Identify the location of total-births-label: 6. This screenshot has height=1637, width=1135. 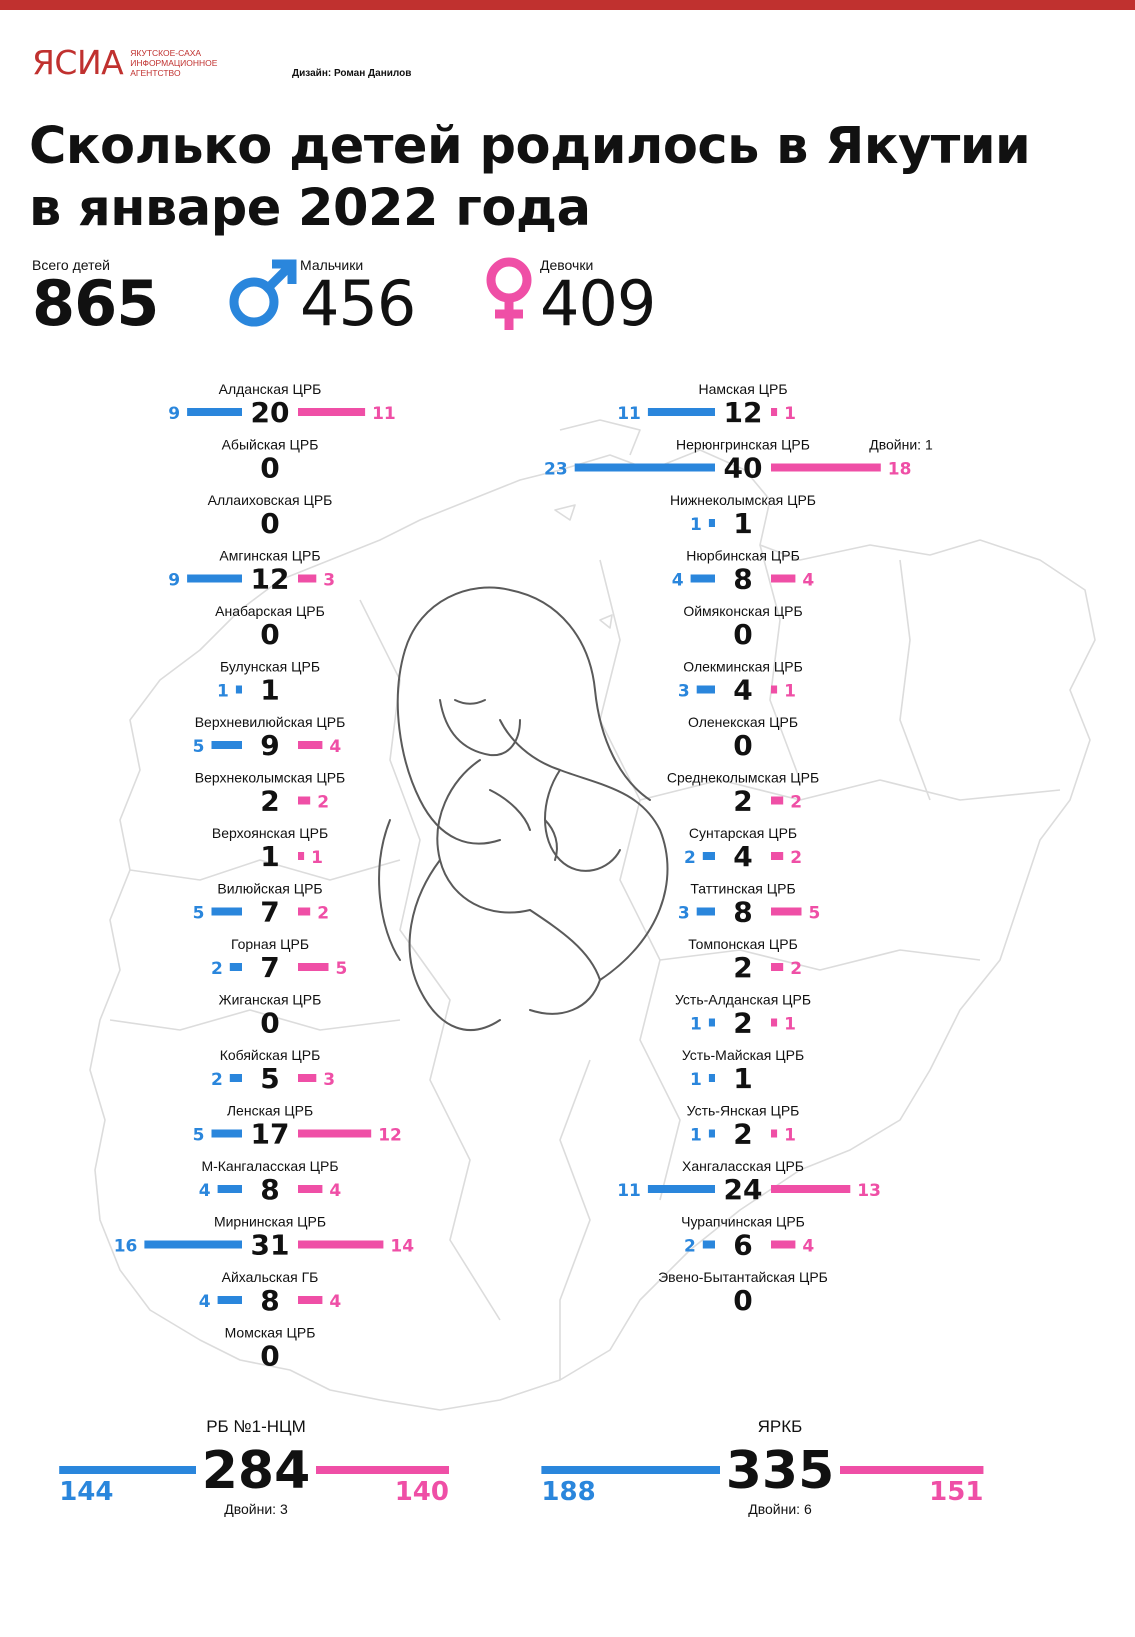
(742, 1245).